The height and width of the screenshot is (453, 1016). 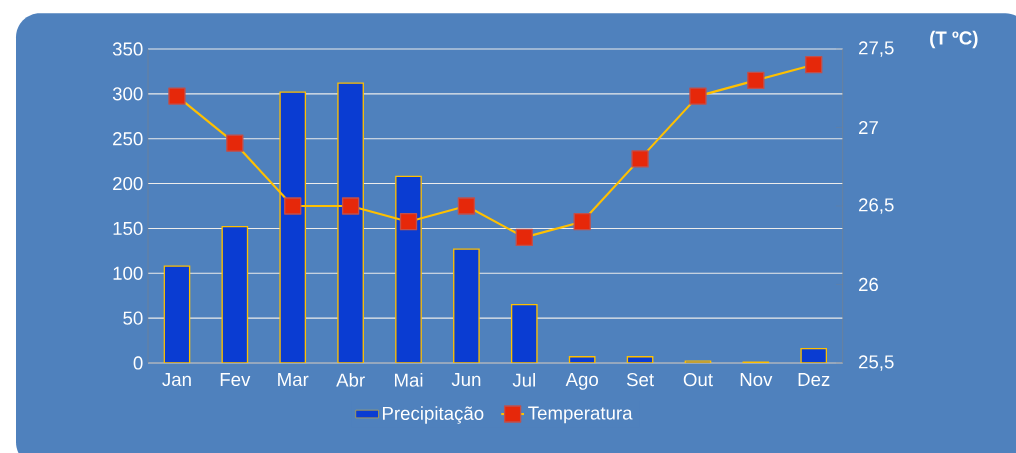 What do you see at coordinates (235, 380) in the screenshot?
I see `x-tick-label: Fev` at bounding box center [235, 380].